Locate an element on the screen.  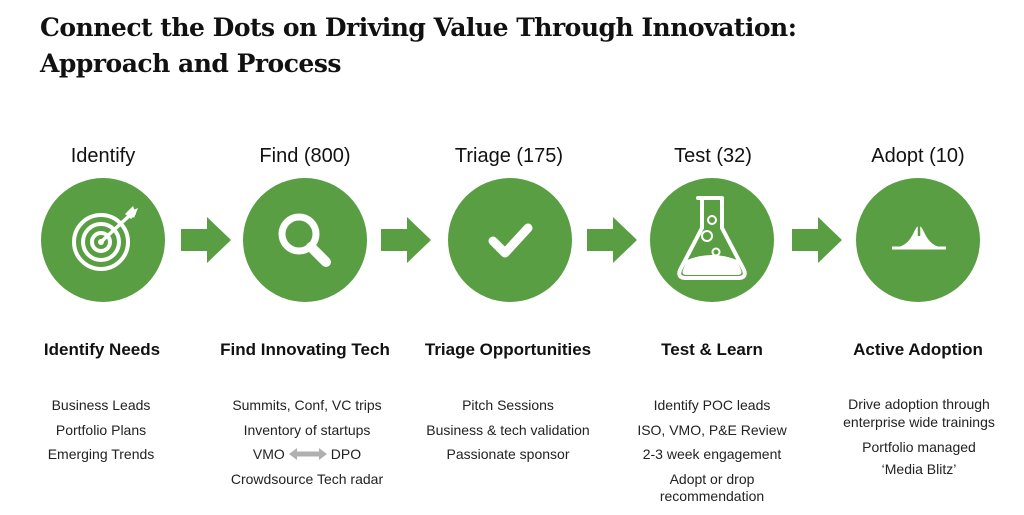
stage-heading-triage: Triage Opportunities is located at coordinates (508, 349).